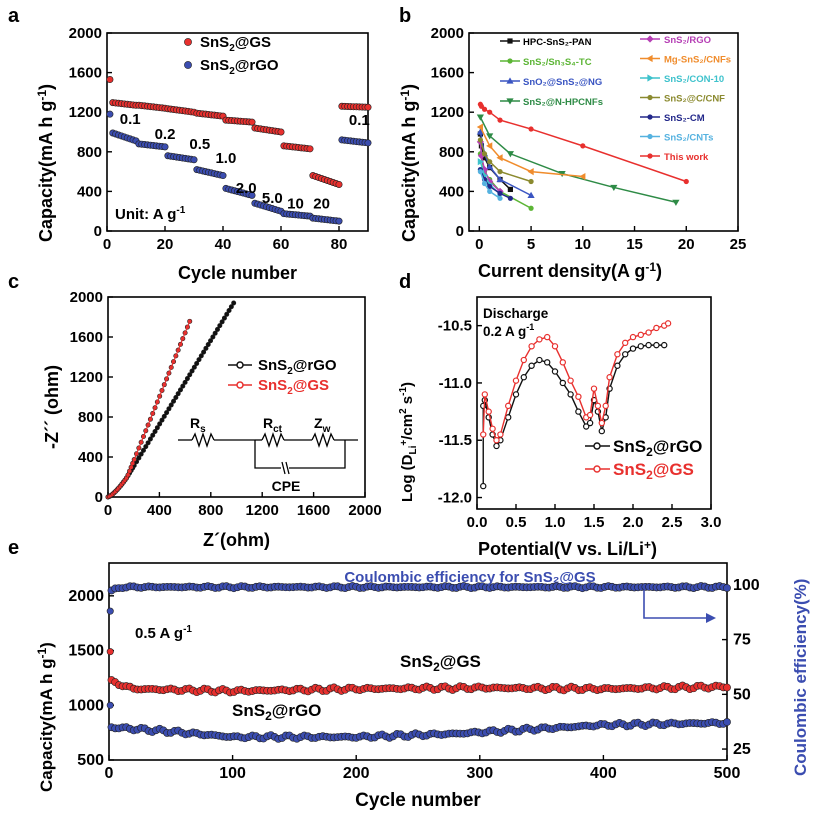  What do you see at coordinates (516, 313) in the screenshot?
I see `annotation: Discharge` at bounding box center [516, 313].